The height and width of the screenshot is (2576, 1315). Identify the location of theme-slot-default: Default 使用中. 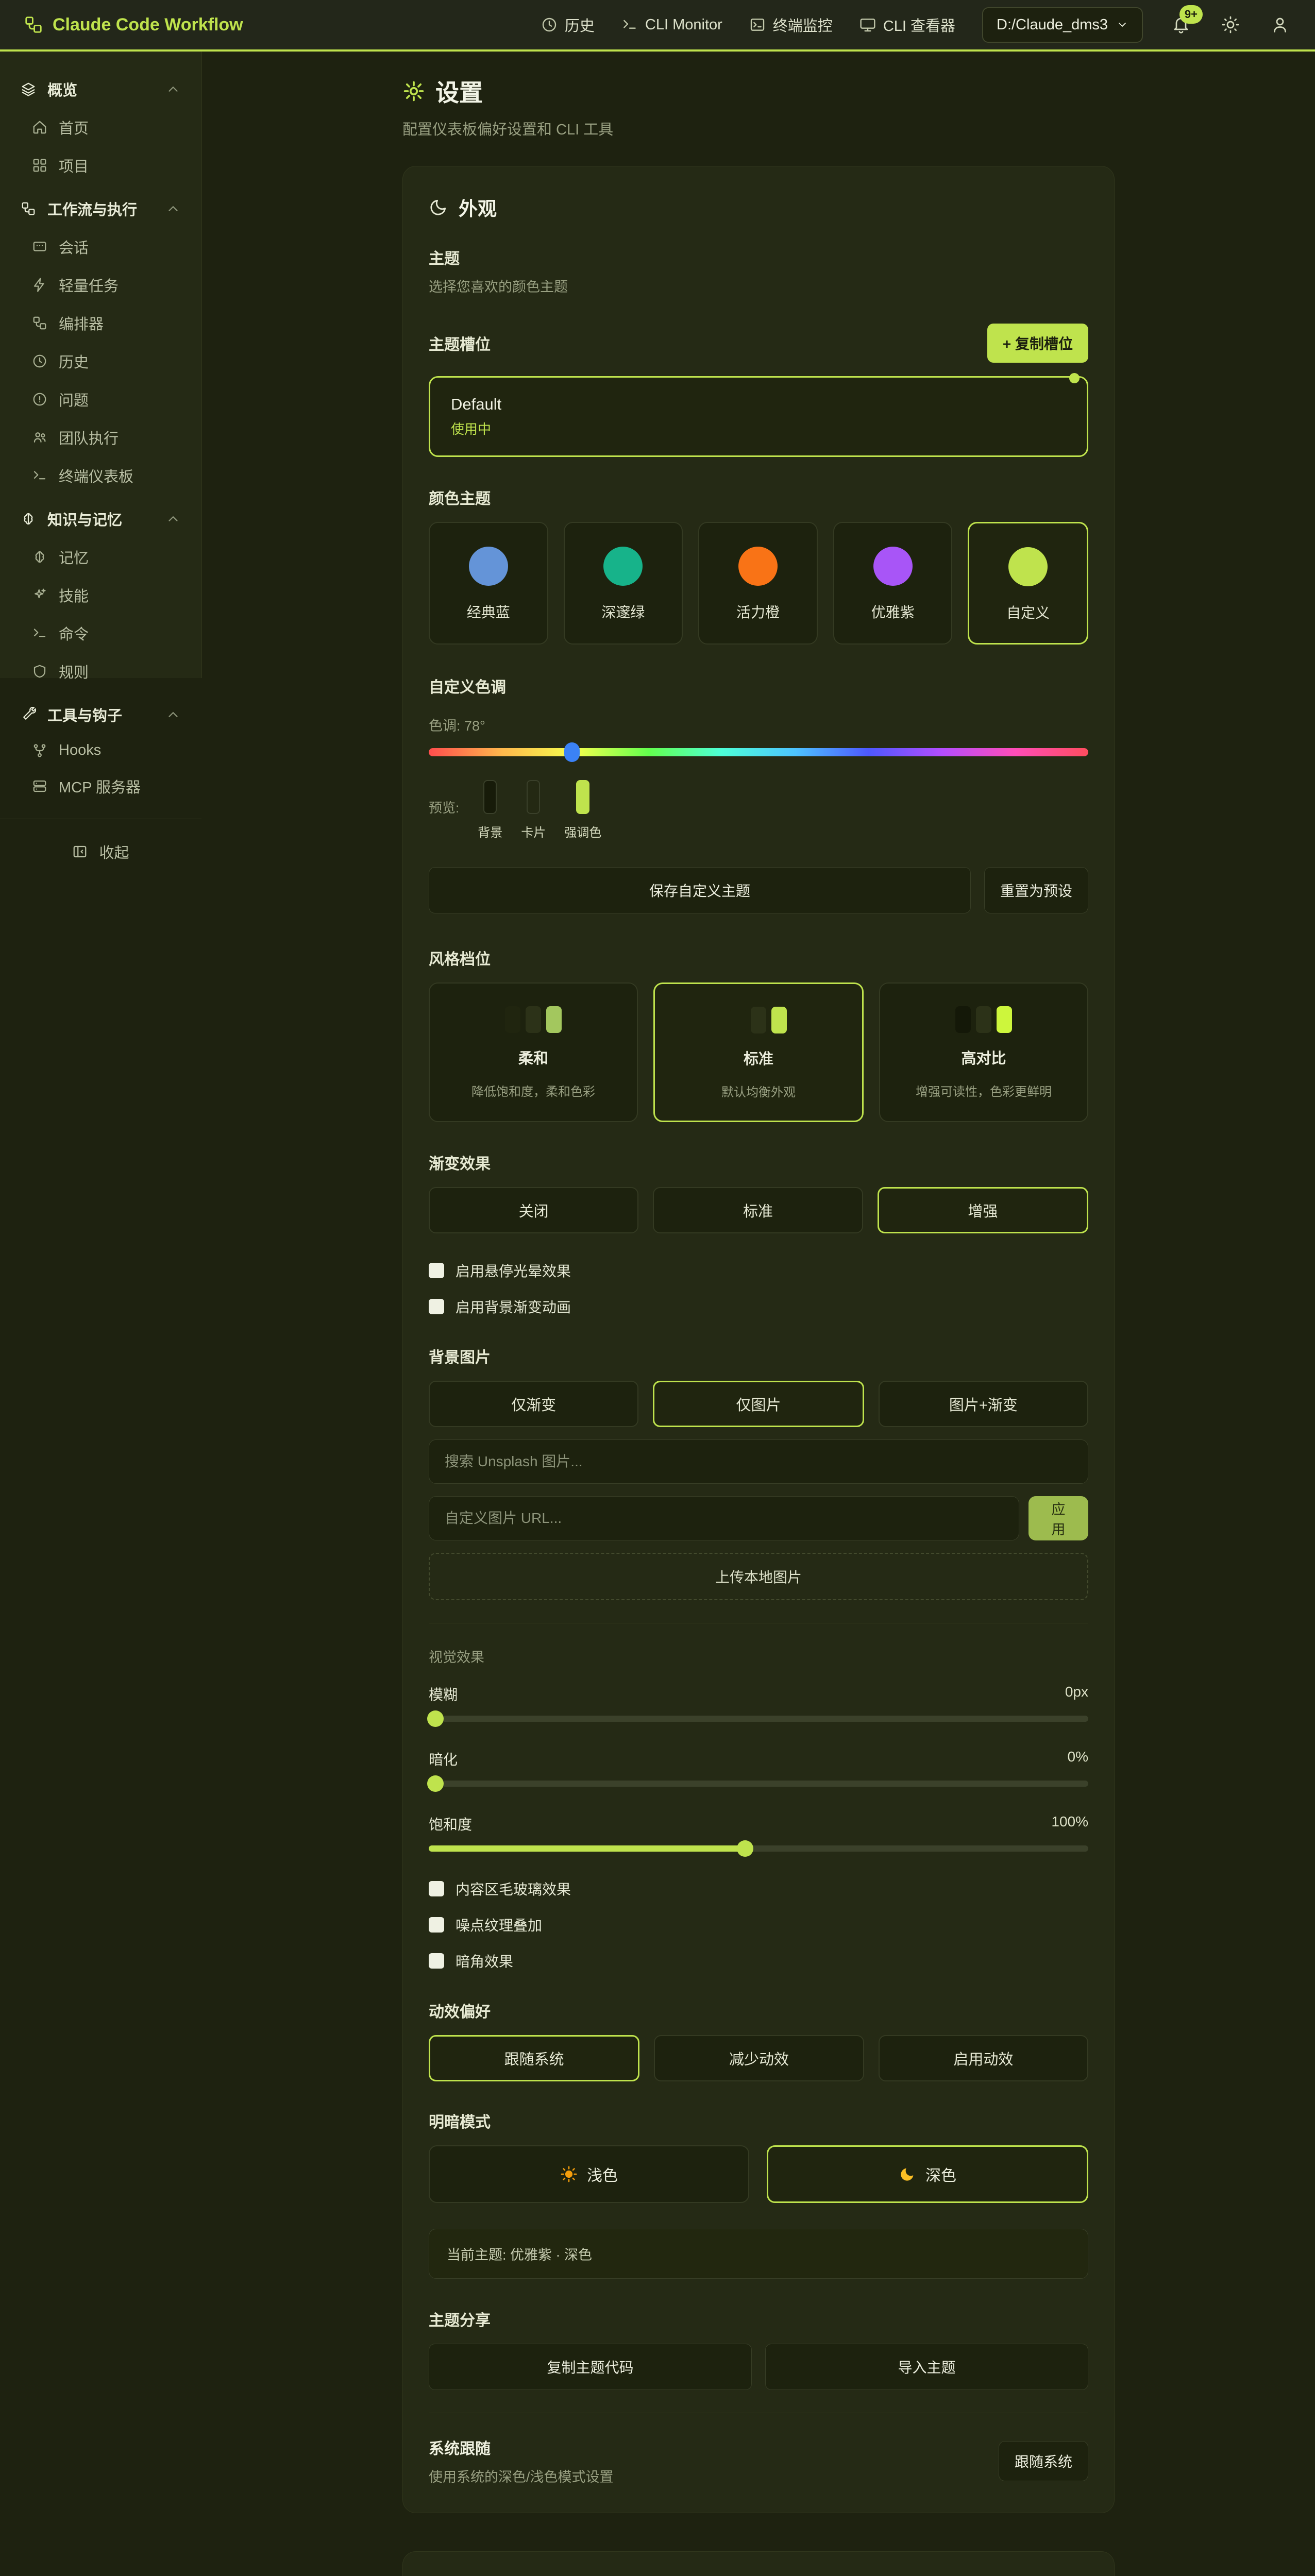
(758, 415).